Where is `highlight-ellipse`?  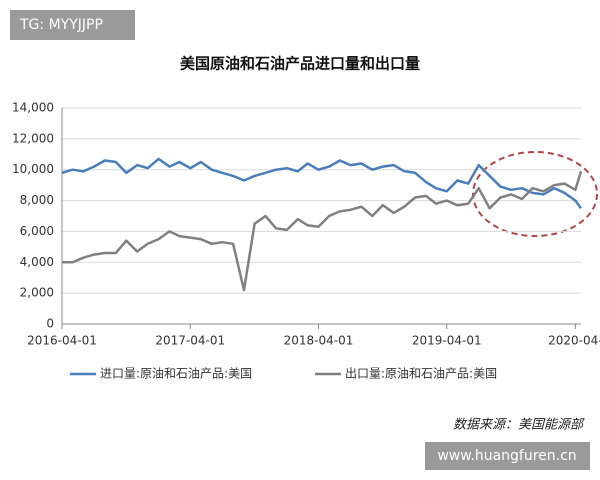 highlight-ellipse is located at coordinates (535, 194).